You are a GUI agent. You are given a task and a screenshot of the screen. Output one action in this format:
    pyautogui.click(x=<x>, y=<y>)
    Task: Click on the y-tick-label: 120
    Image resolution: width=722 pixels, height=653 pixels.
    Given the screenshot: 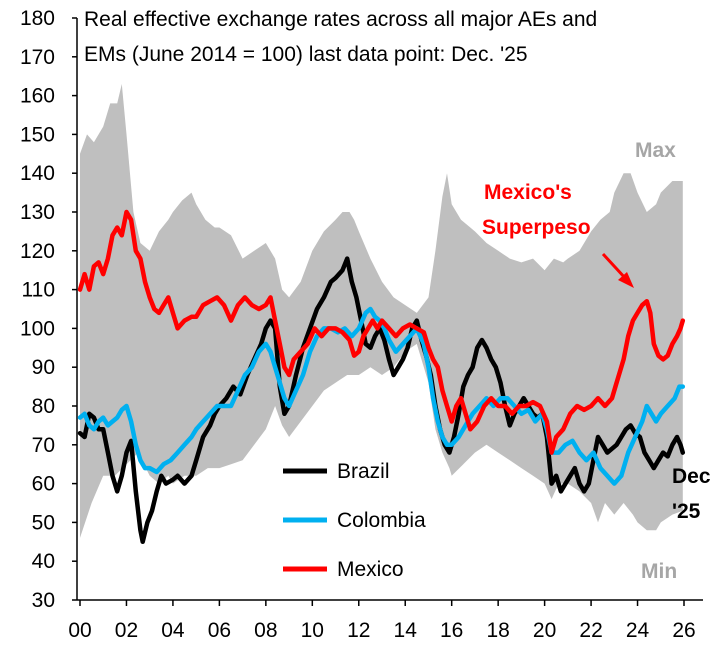 What is the action you would take?
    pyautogui.click(x=37, y=251)
    